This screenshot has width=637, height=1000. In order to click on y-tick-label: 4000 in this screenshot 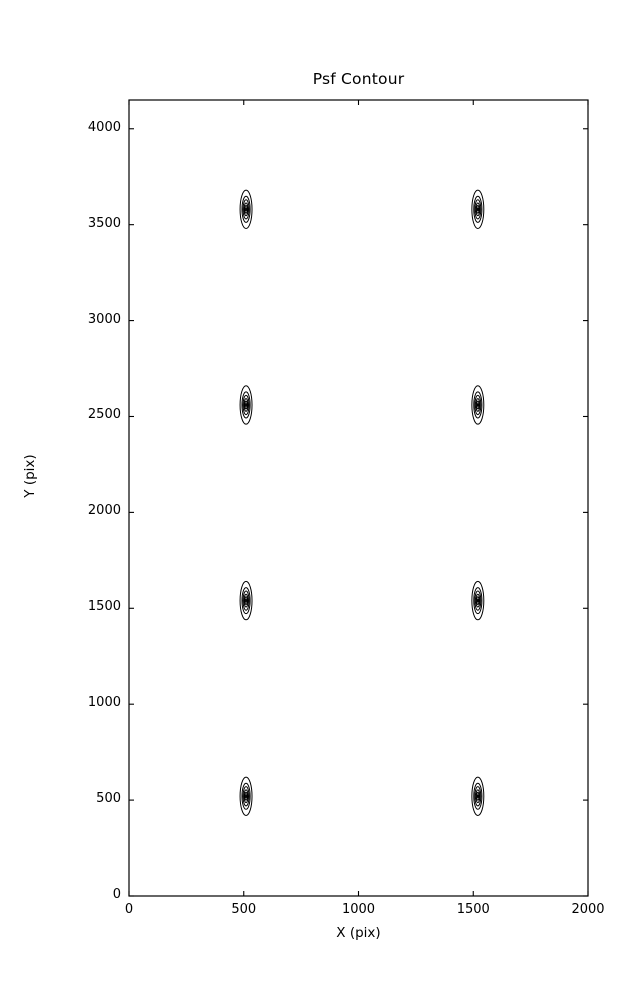, I will do `click(104, 127)`.